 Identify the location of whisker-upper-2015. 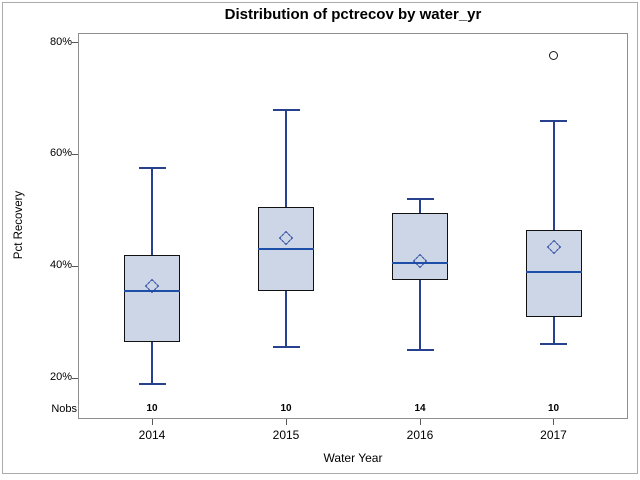
(286, 158).